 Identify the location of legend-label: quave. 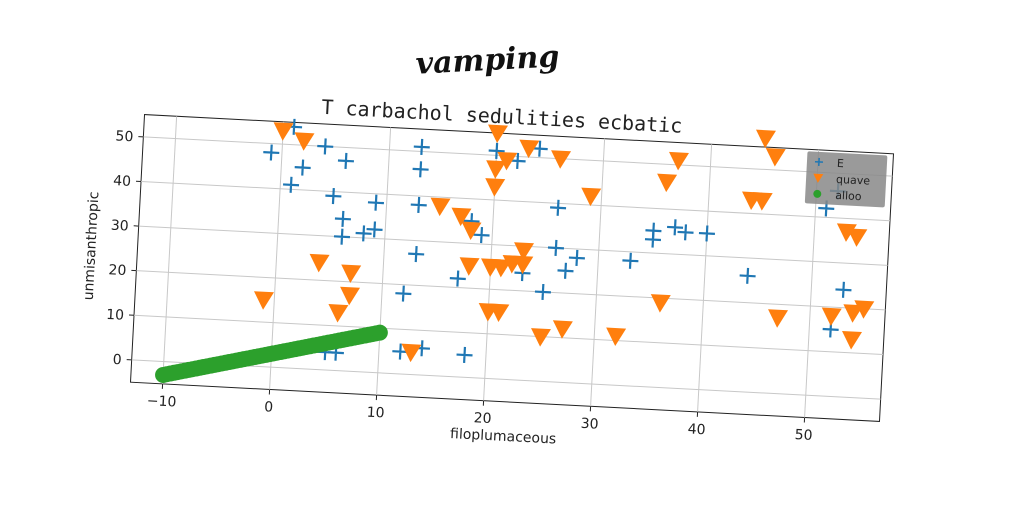
(853, 180).